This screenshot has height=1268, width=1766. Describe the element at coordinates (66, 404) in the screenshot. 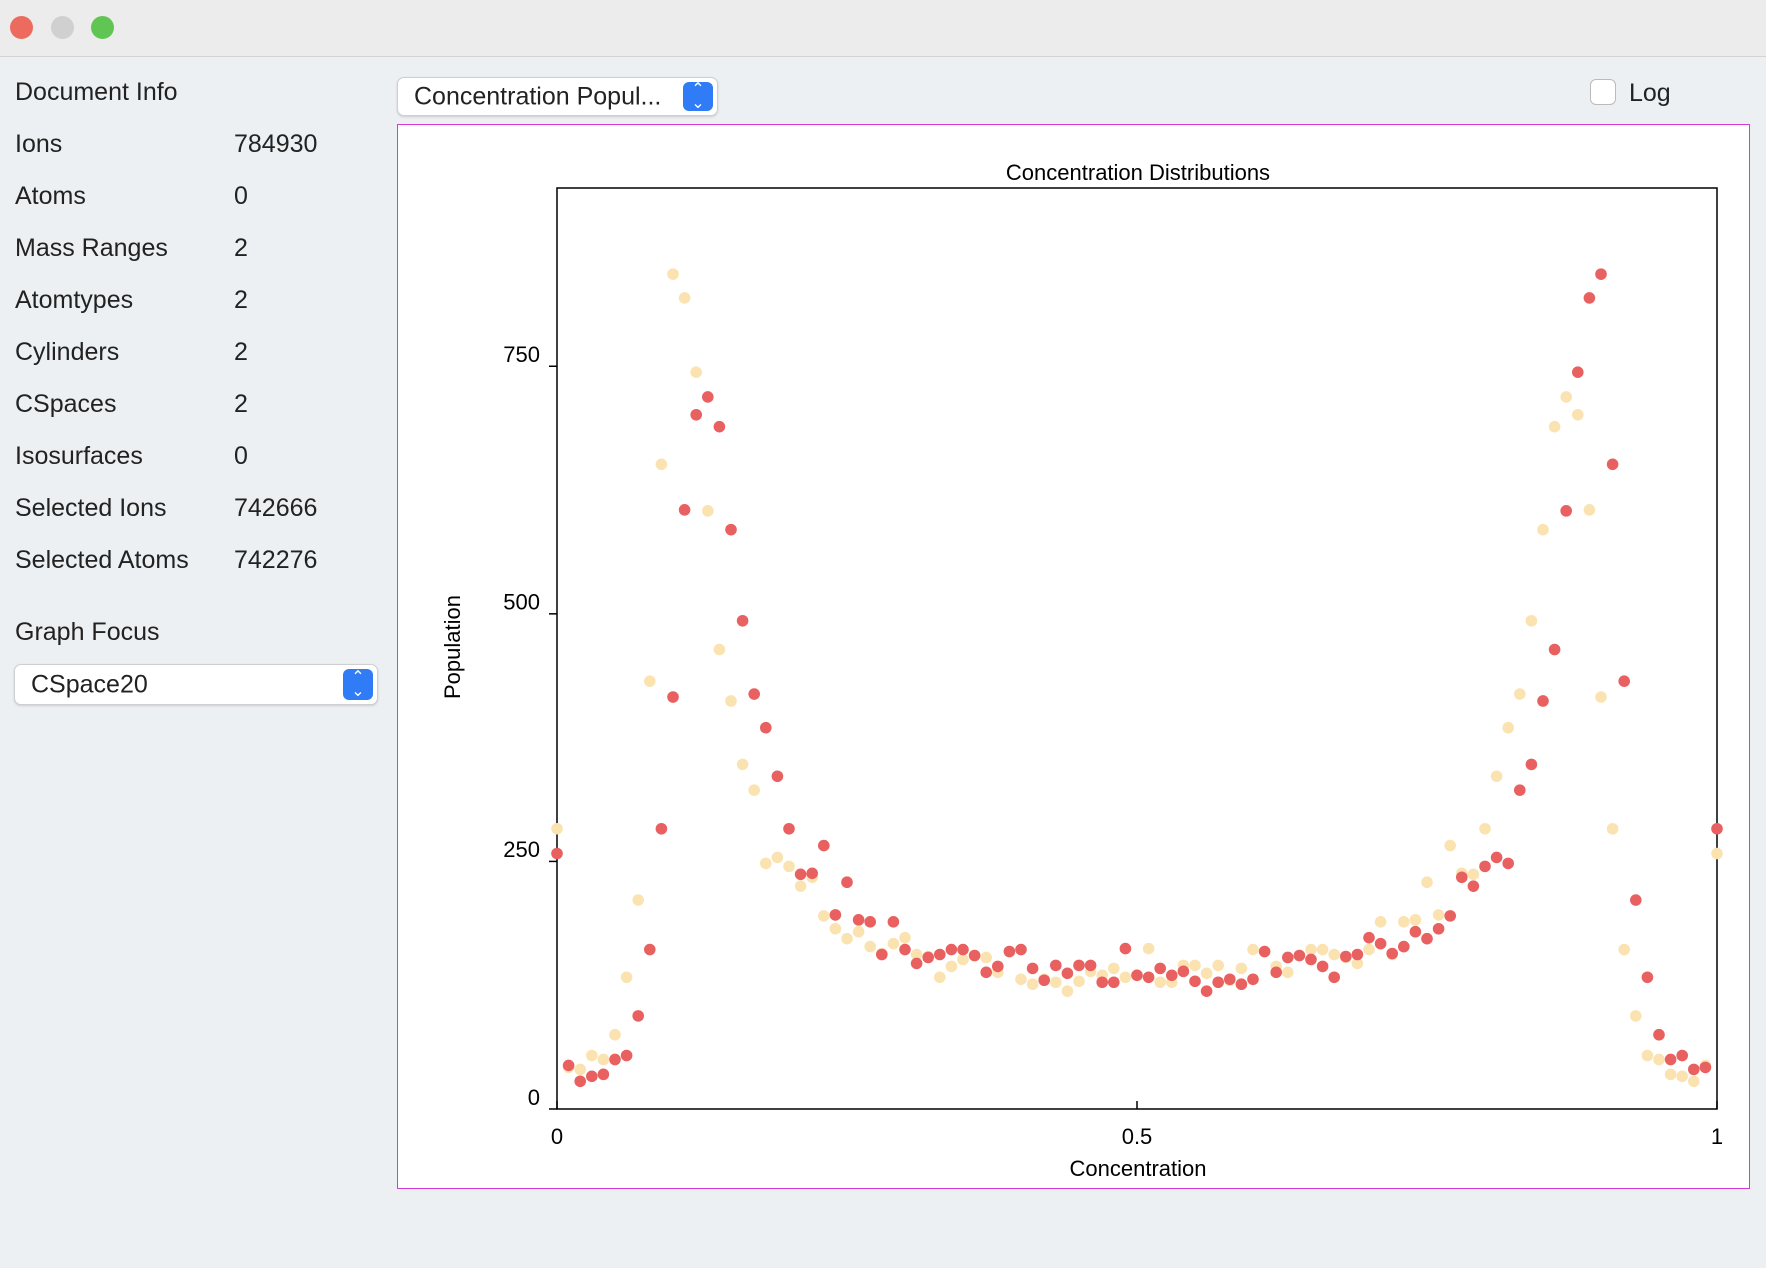

I see `info-label: CSpaces` at that location.